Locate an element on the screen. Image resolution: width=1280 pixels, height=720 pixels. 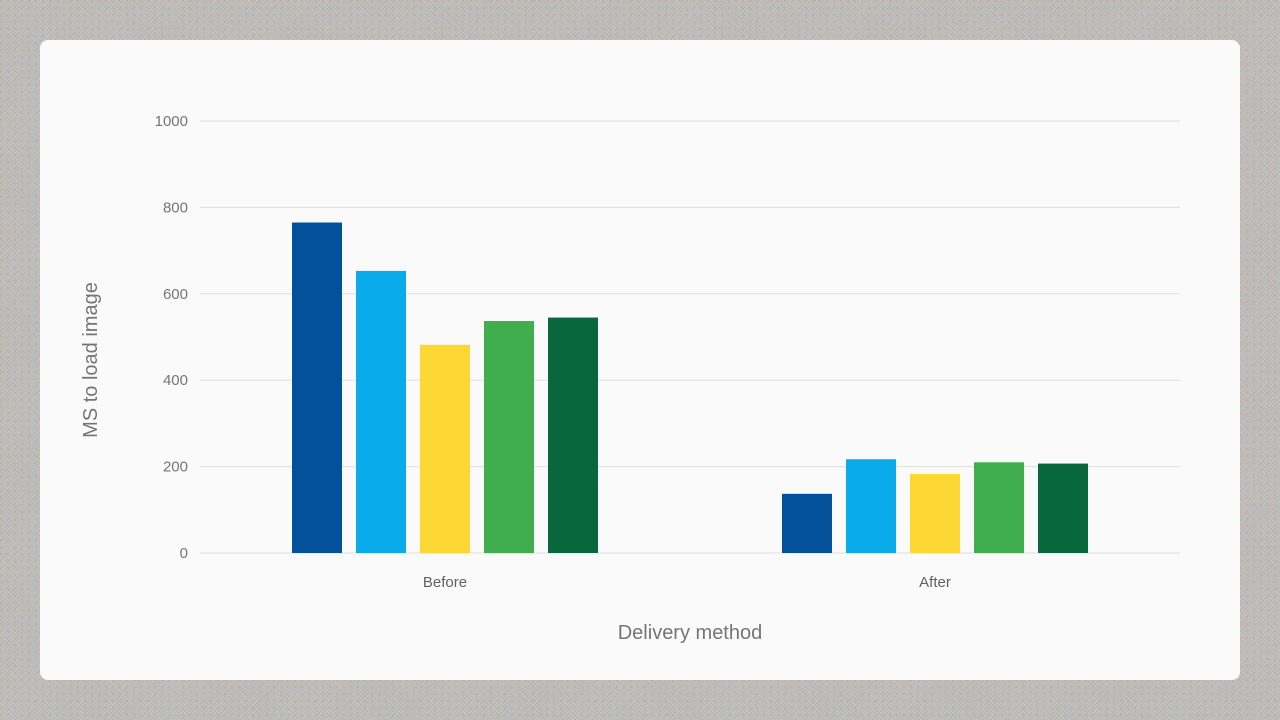
x-tick-label: Before is located at coordinates (445, 582).